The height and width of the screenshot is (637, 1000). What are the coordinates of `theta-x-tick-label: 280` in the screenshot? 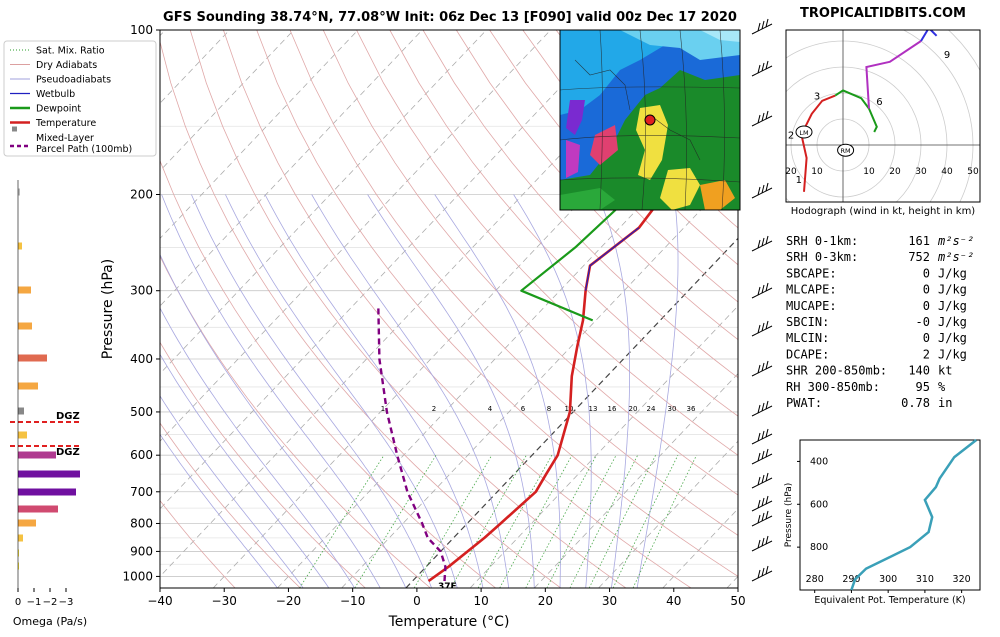 It's located at (815, 579).